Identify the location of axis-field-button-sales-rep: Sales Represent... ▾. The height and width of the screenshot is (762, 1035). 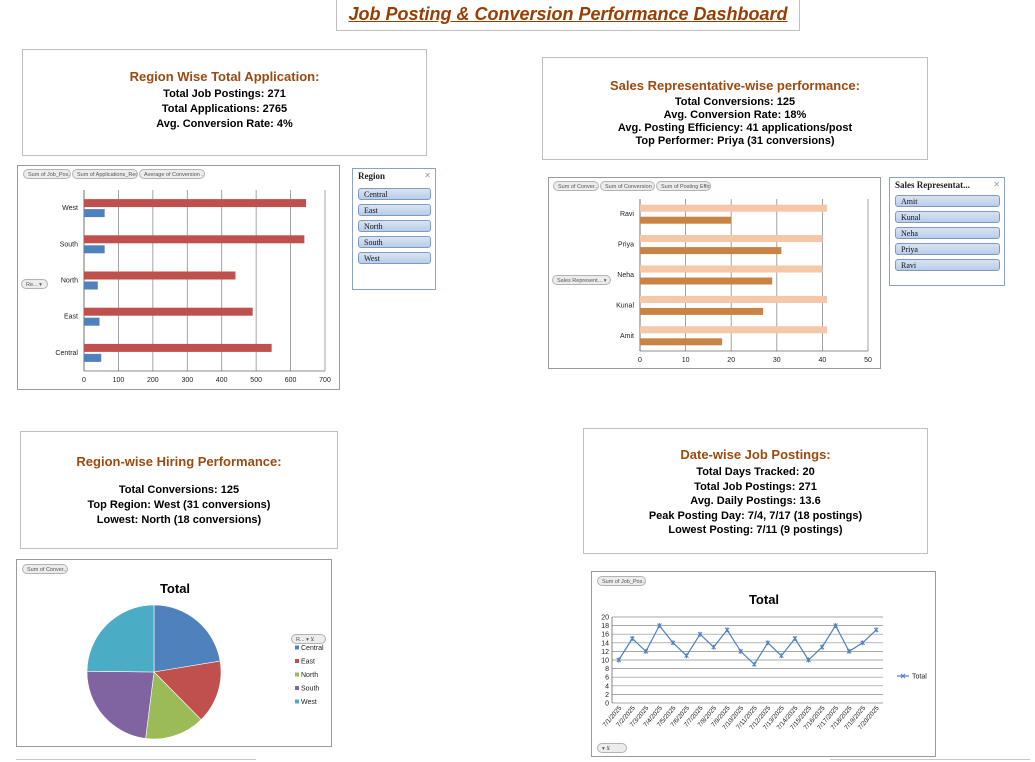
(581, 280).